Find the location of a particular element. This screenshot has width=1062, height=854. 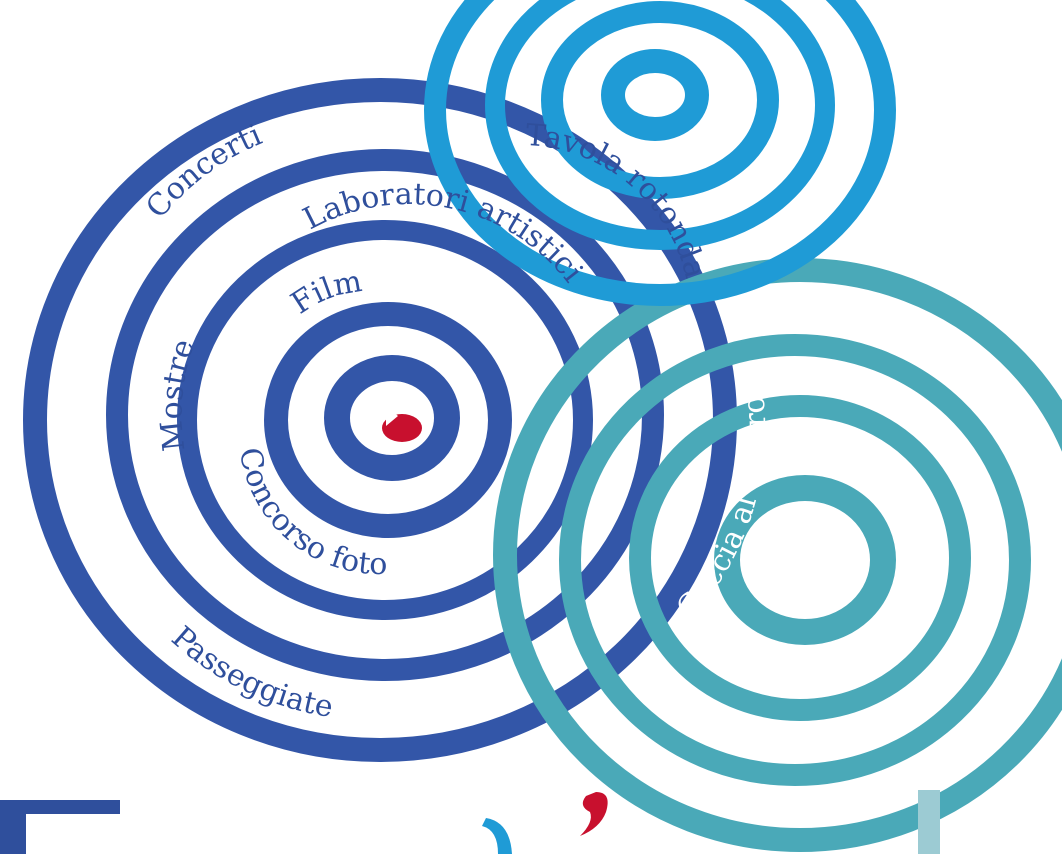

letter-fragment-f-bar is located at coordinates (60, 807).